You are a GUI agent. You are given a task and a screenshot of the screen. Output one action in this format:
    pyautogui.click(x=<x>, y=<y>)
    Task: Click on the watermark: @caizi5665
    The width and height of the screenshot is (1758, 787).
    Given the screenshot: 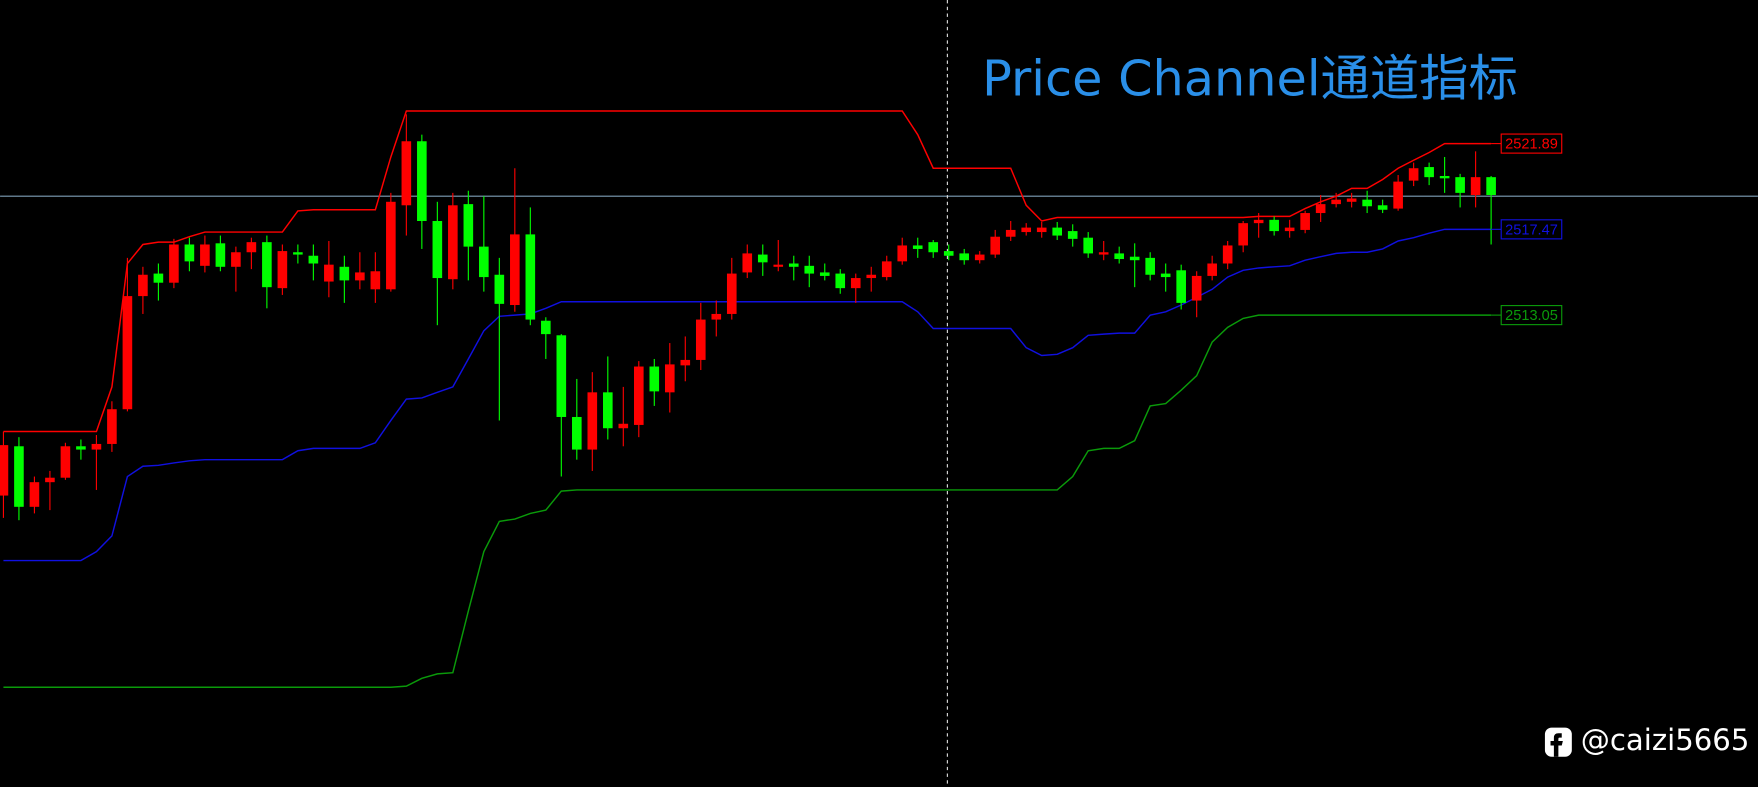 What is the action you would take?
    pyautogui.click(x=1665, y=740)
    